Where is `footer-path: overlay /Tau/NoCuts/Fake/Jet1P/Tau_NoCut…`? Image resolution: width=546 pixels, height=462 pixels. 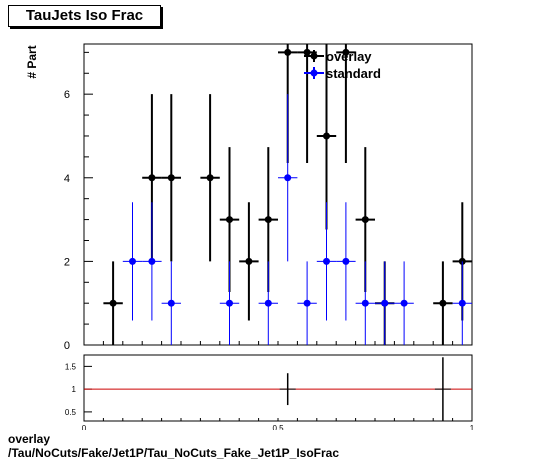
footer-path: overlay /Tau/NoCuts/Fake/Jet1P/Tau_NoCut… is located at coordinates (173, 446).